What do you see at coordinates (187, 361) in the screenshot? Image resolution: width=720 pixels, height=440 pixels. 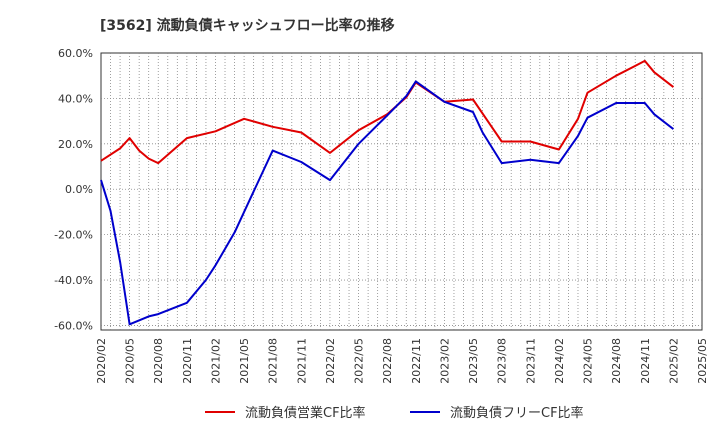 I see `x-tick-label: 2020/11` at bounding box center [187, 361].